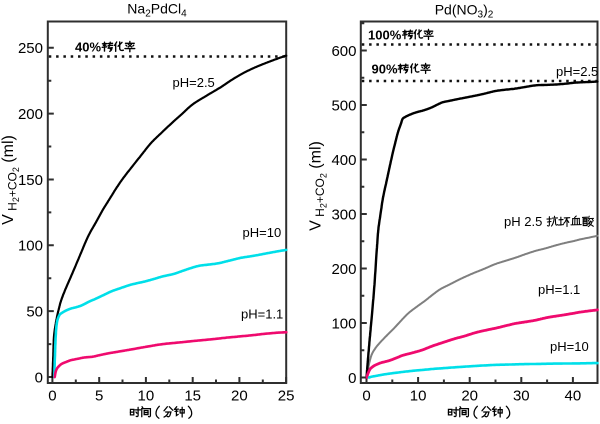 The image size is (600, 424). I want to click on svg-text: pH 2.5, so click(523, 221).